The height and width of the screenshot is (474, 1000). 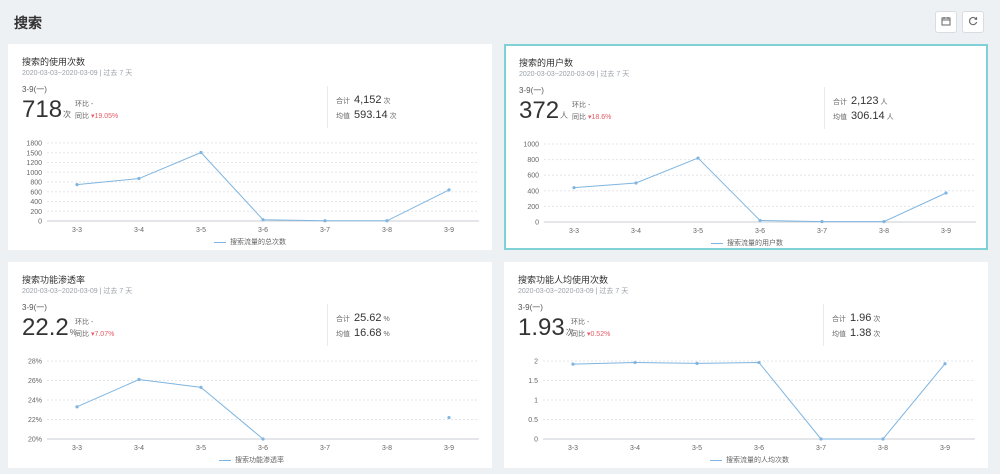 I want to click on total-label: 合计, so click(x=343, y=319).